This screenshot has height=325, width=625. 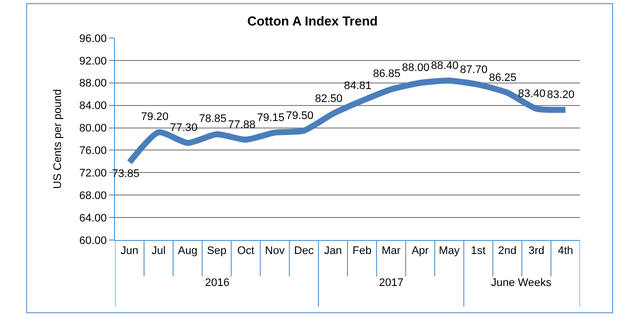 What do you see at coordinates (93, 106) in the screenshot?
I see `y-tick-label: 84.00` at bounding box center [93, 106].